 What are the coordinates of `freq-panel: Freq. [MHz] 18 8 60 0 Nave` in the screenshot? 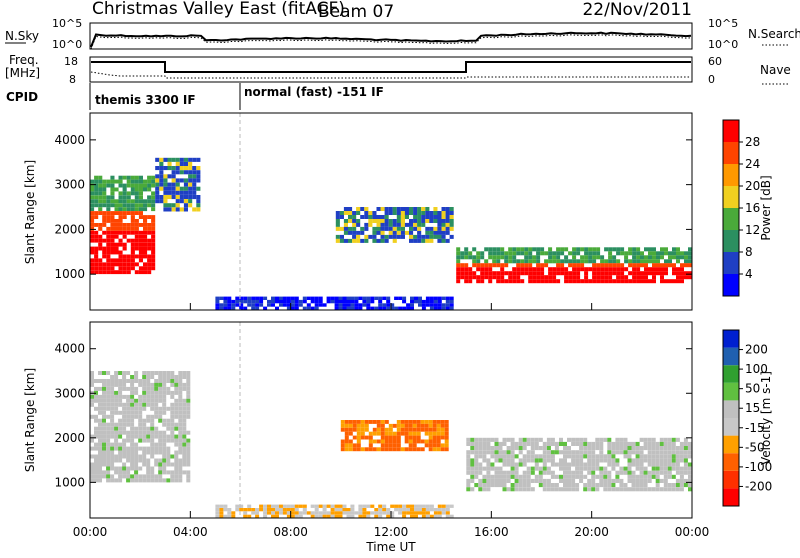 It's located at (398, 69).